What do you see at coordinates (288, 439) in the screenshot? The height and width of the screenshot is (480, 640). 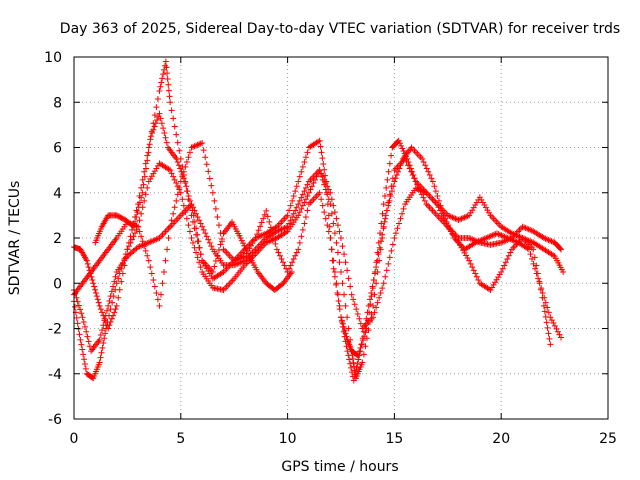 I see `x-tick-label: 10` at bounding box center [288, 439].